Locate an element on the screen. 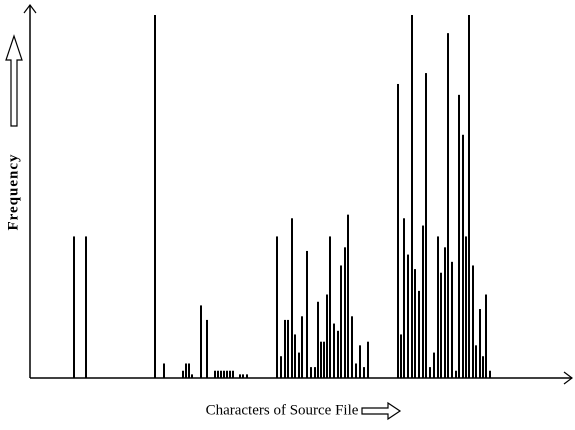 This screenshot has width=575, height=430. x-axis-label: Characters of Source File is located at coordinates (282, 410).